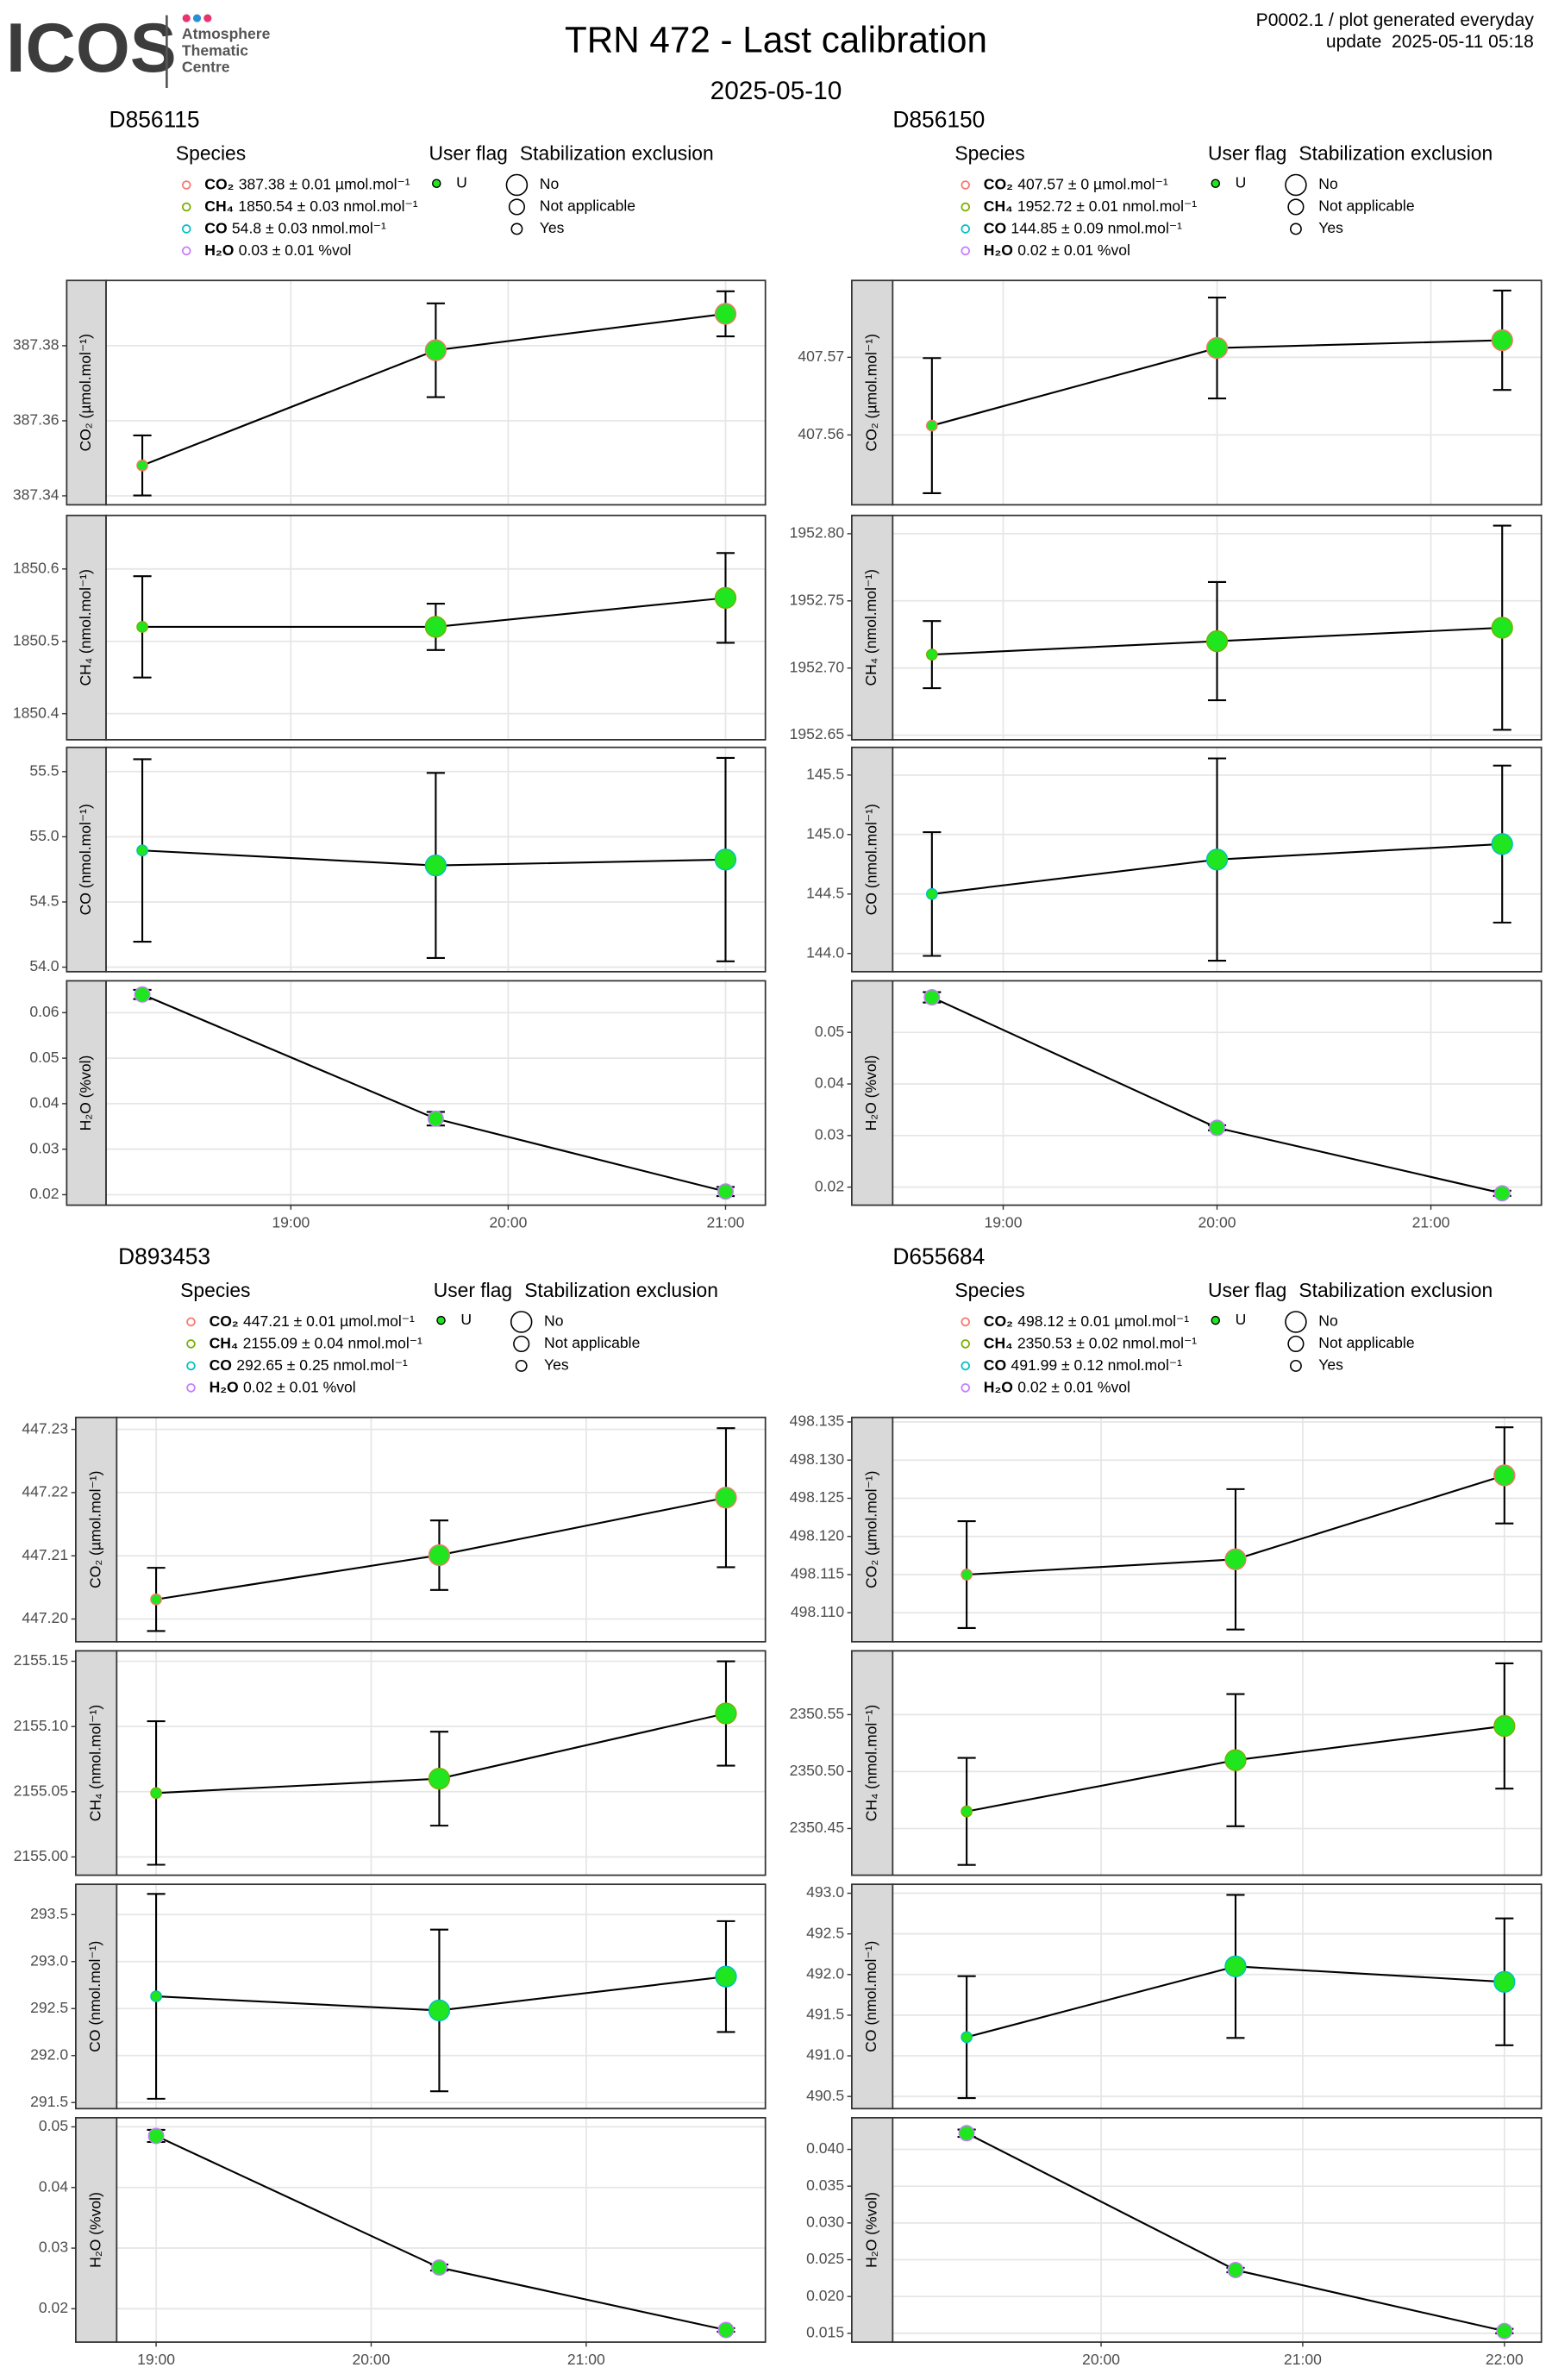 Image resolution: width=1552 pixels, height=2380 pixels. I want to click on legend-value: 2155.09 ± 0.04 nmol.mol⁻¹, so click(332, 1343).